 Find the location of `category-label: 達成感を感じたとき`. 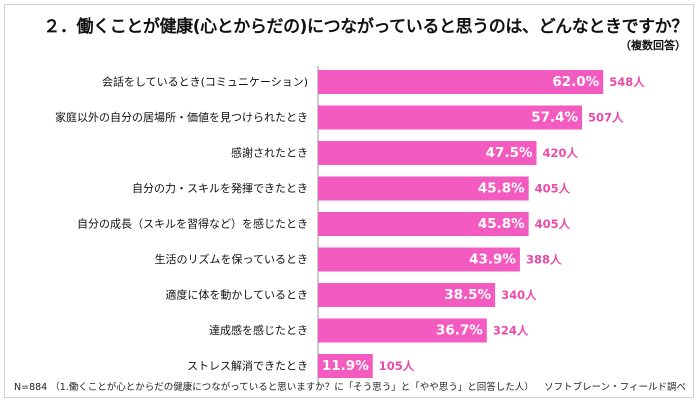

category-label: 達成感を感じたとき is located at coordinates (258, 330).